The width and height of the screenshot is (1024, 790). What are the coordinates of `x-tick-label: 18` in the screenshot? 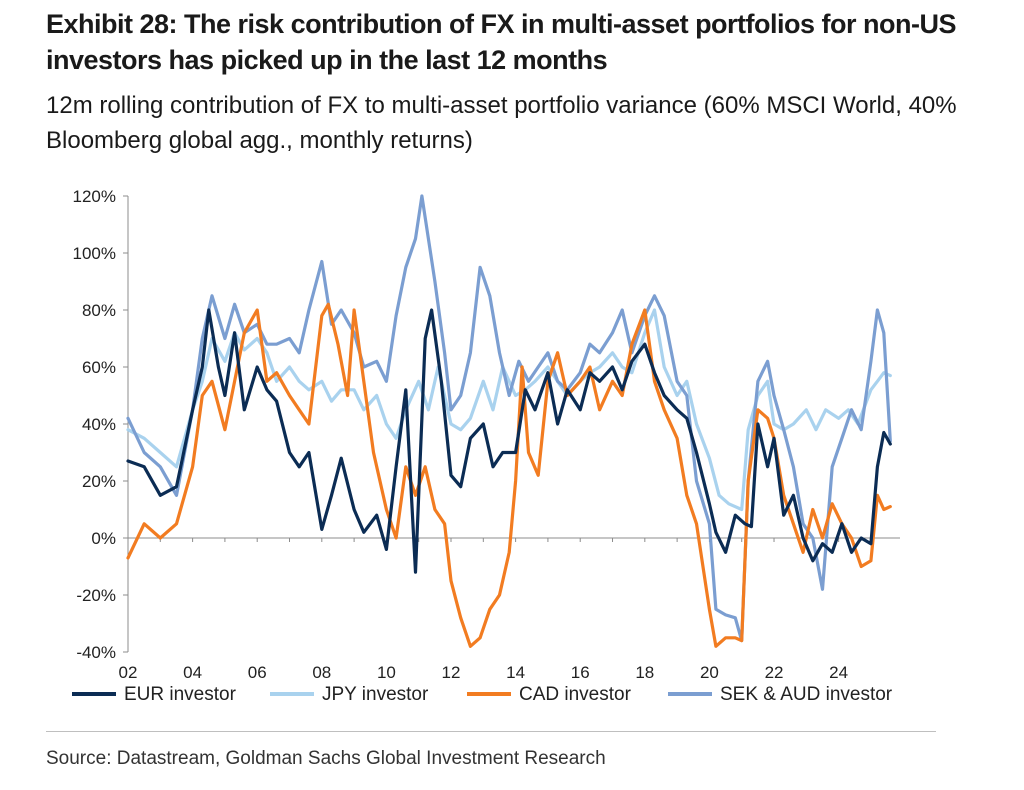 It's located at (644, 672).